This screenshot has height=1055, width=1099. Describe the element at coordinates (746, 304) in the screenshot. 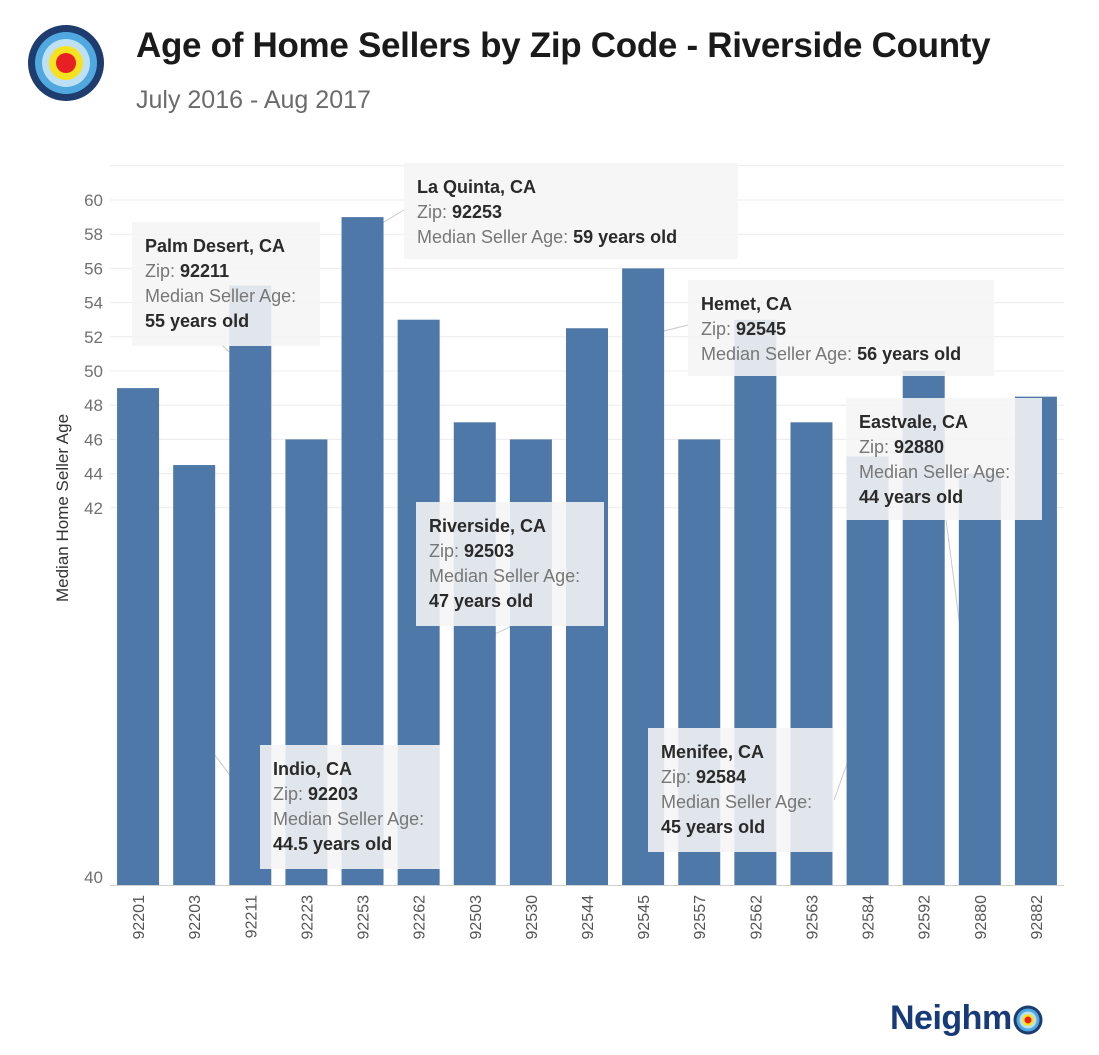

I see `annotation-city: Hemet, CA` at that location.